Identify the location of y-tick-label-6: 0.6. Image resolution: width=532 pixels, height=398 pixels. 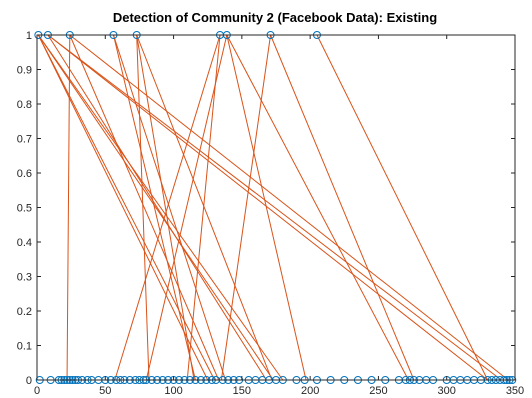
(24, 174).